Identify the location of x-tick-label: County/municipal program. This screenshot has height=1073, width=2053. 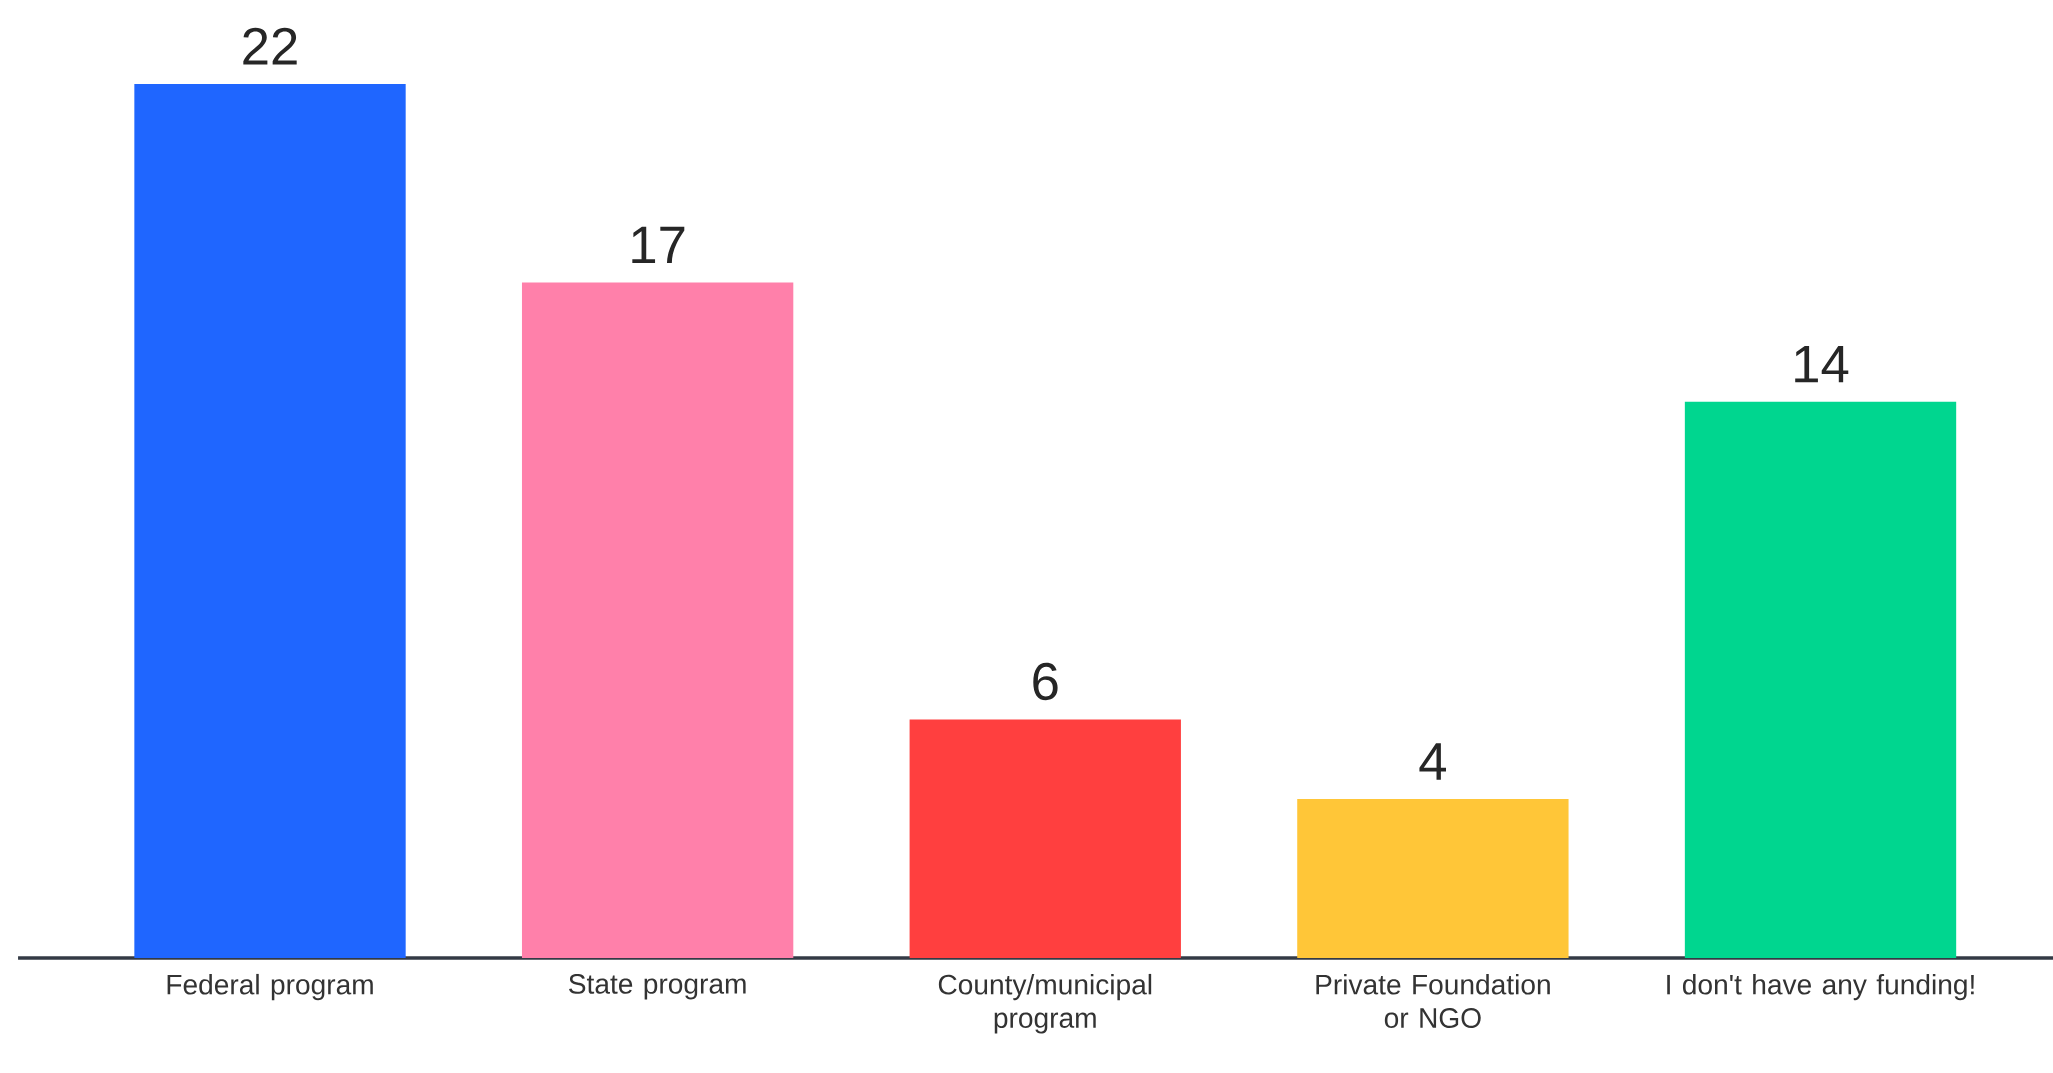
(1045, 1003).